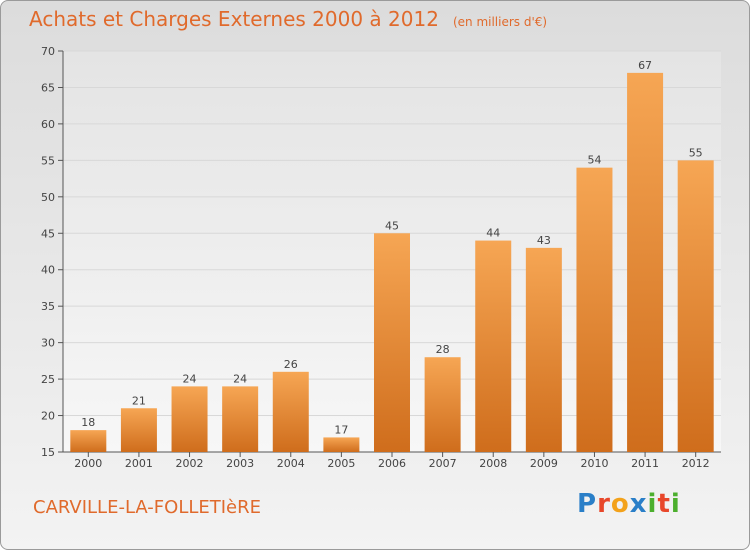  I want to click on y-tick-label: 40, so click(48, 270).